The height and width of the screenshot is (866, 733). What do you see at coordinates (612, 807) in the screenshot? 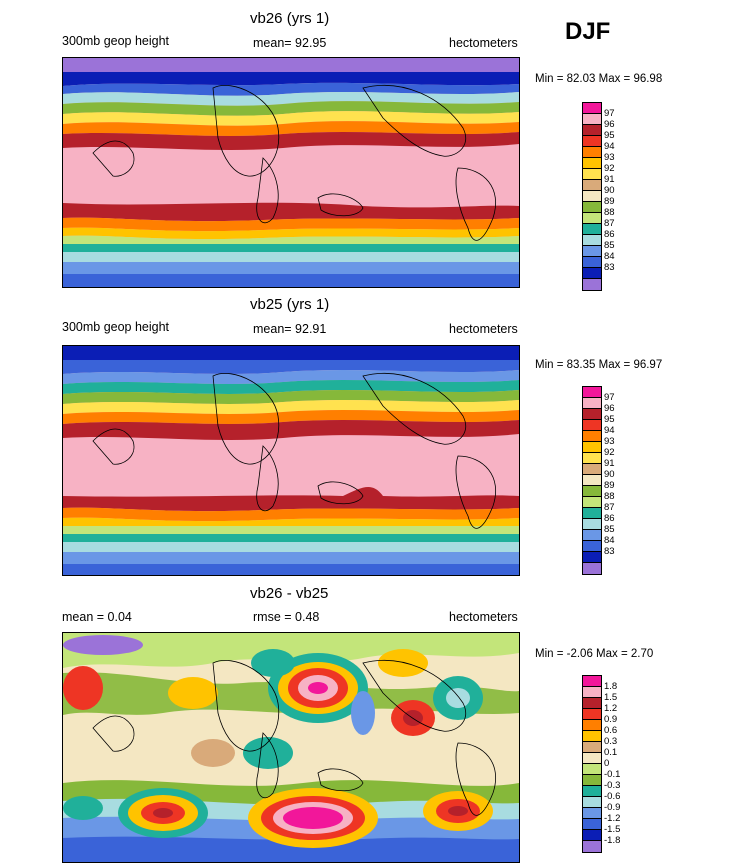
I see `colorbar-label: -0.9` at bounding box center [612, 807].